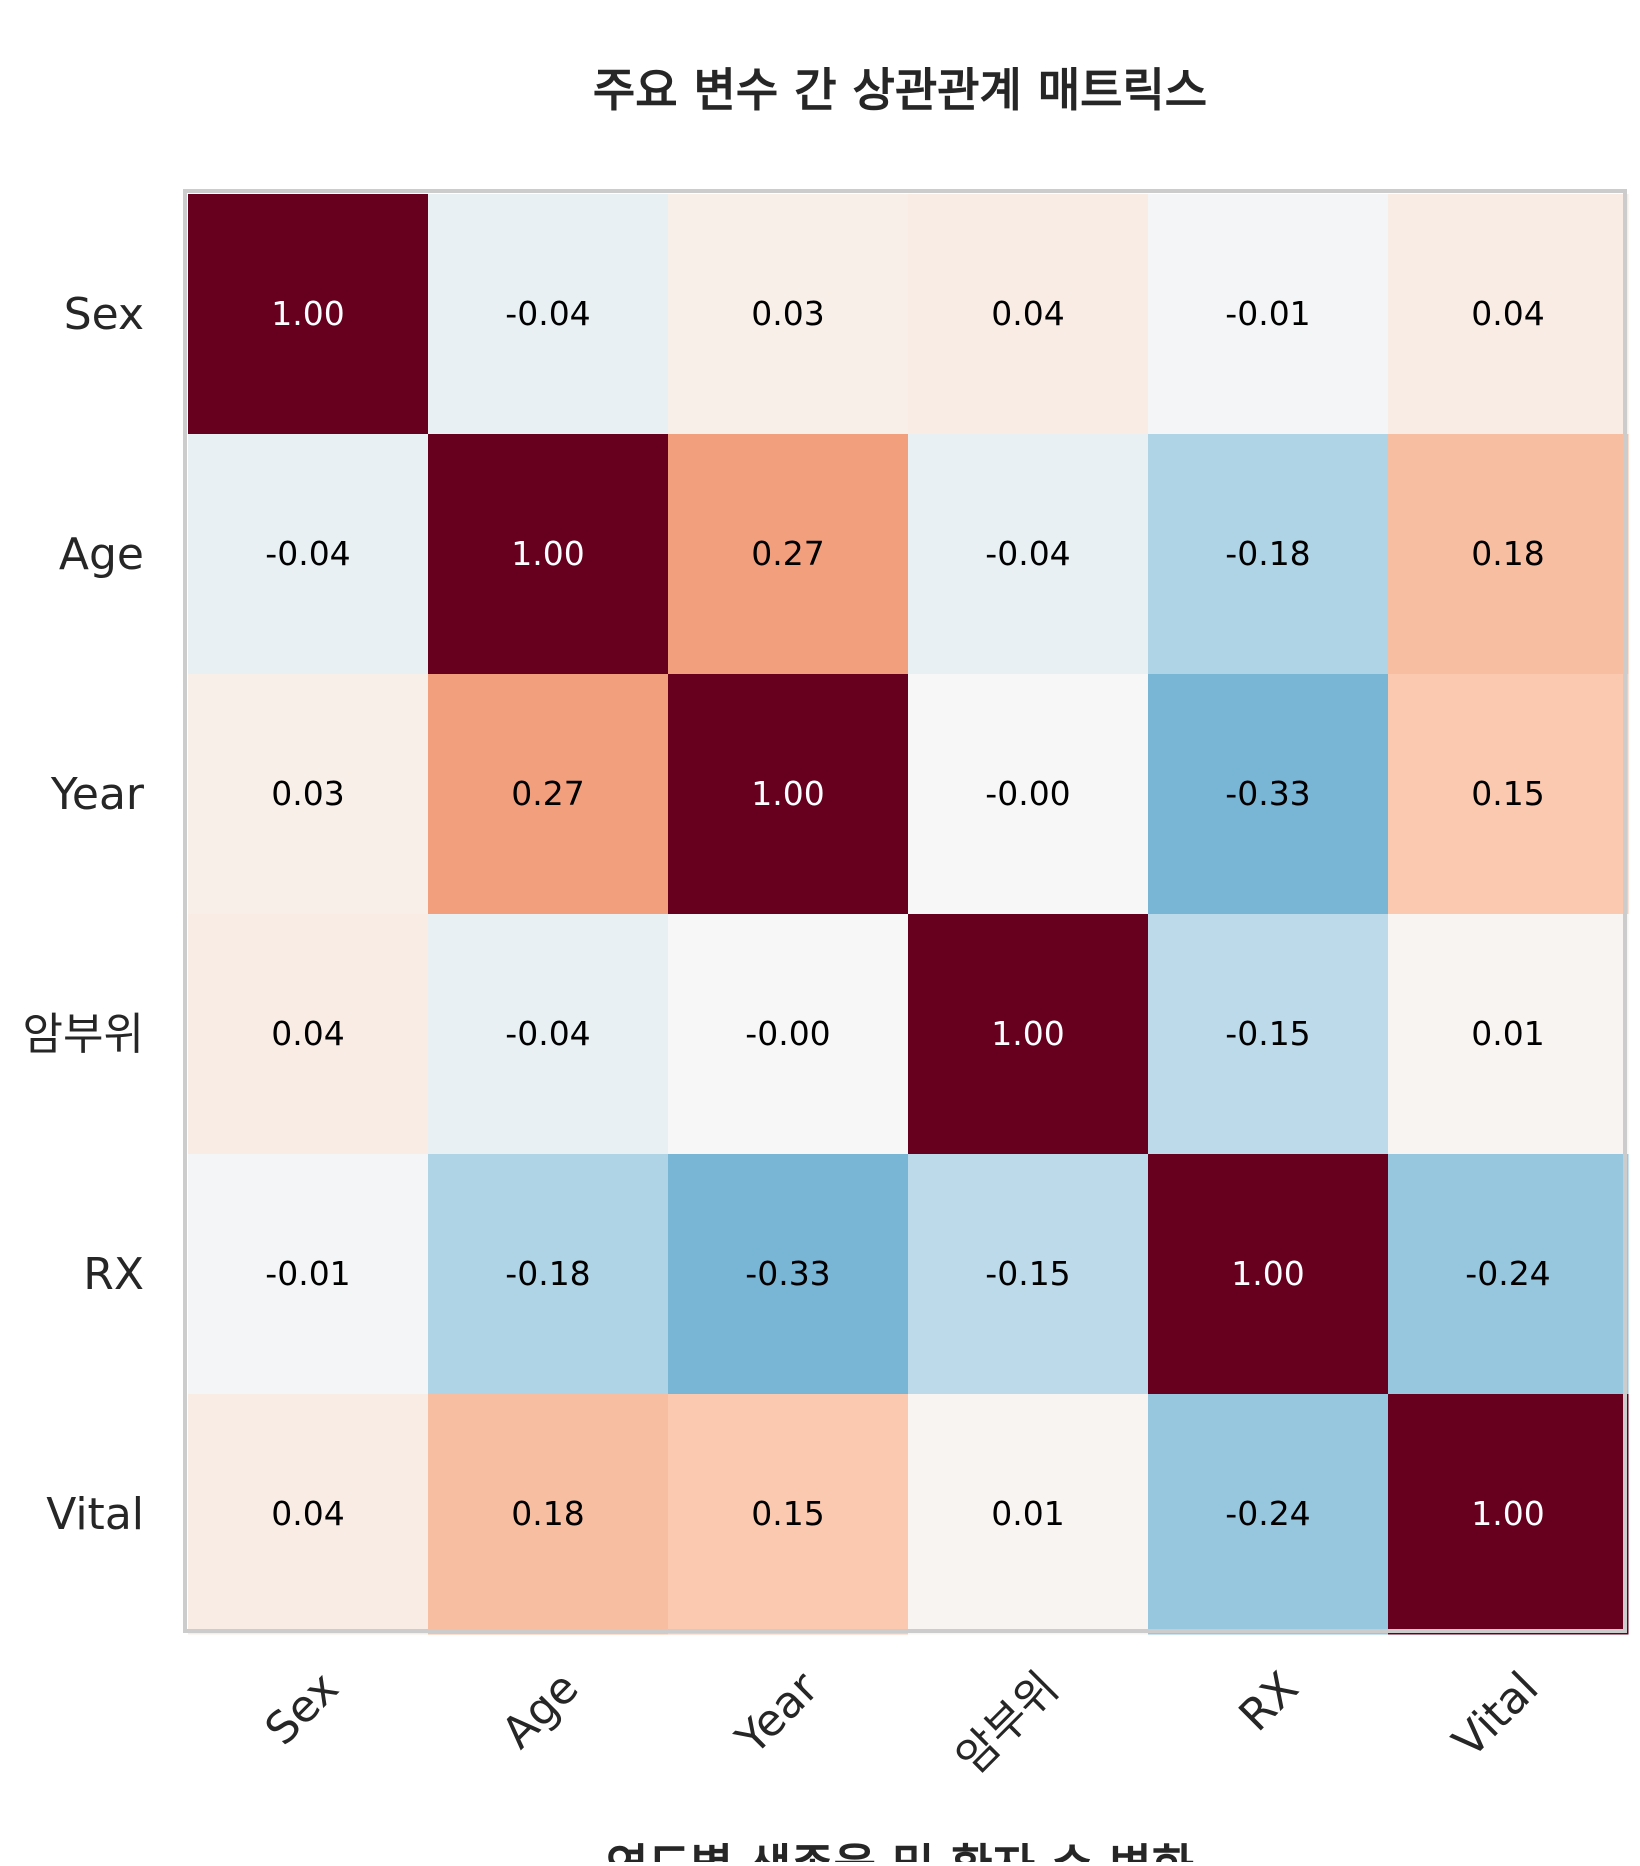 This screenshot has height=1866, width=1640. I want to click on heatmap-cell-RX-Year, so click(788, 1274).